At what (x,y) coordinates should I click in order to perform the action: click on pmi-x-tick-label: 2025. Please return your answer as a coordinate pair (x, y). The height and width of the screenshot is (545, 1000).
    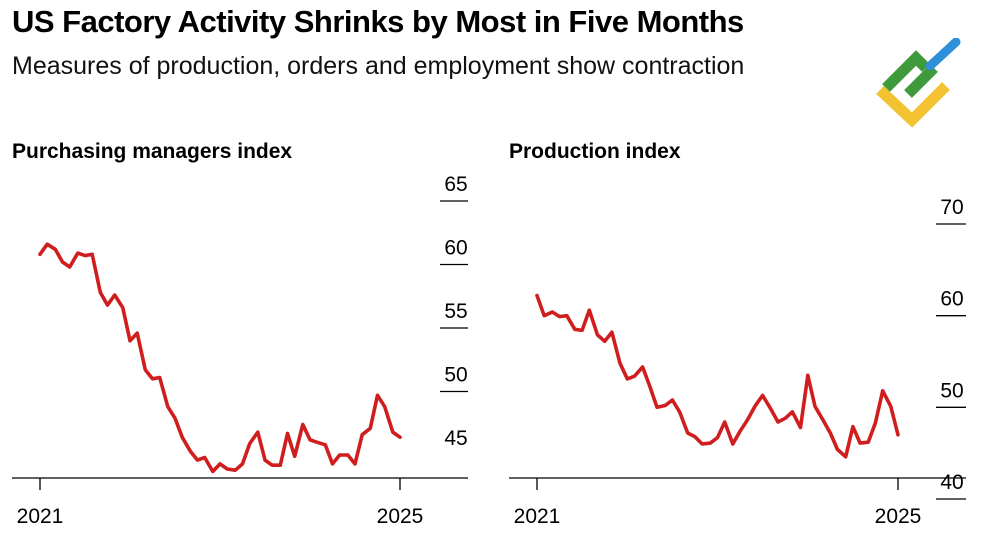
    Looking at the image, I should click on (400, 516).